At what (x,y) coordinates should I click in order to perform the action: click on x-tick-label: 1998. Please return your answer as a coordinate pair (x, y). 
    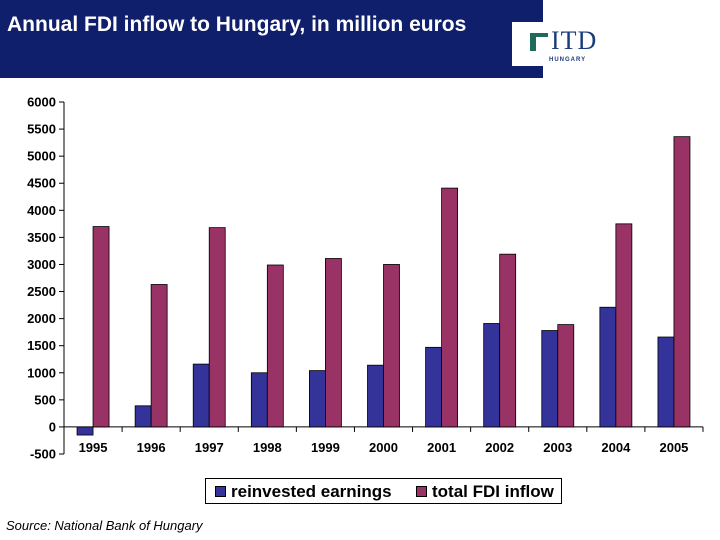
    Looking at the image, I should click on (267, 447).